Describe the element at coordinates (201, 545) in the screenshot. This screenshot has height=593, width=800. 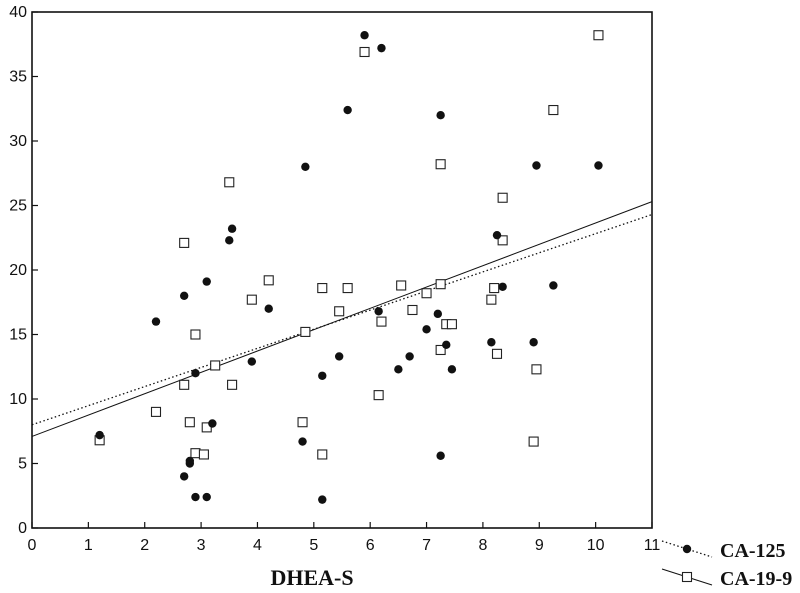
I see `x-tick-label: 3` at that location.